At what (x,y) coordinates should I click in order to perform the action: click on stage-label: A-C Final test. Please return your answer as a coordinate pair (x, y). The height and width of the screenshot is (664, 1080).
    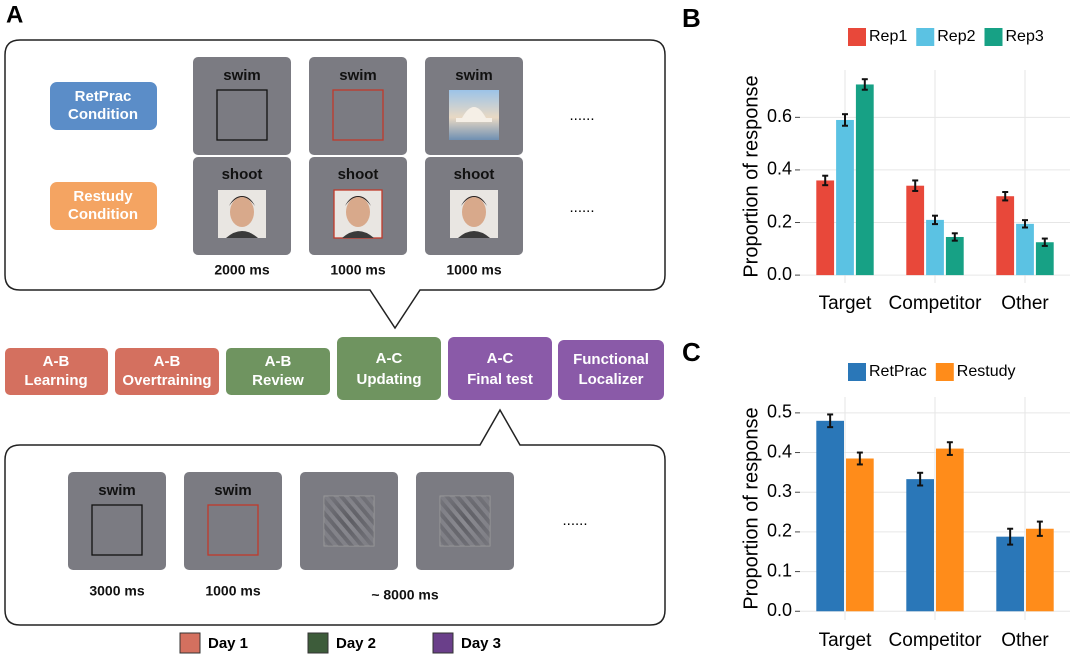
    Looking at the image, I should click on (500, 369).